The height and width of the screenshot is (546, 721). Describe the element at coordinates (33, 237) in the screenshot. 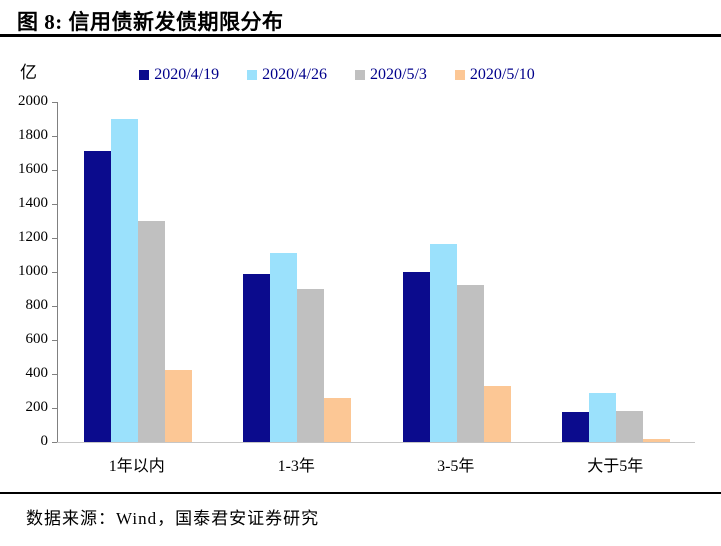

I see `y-tick-label: 1200` at that location.